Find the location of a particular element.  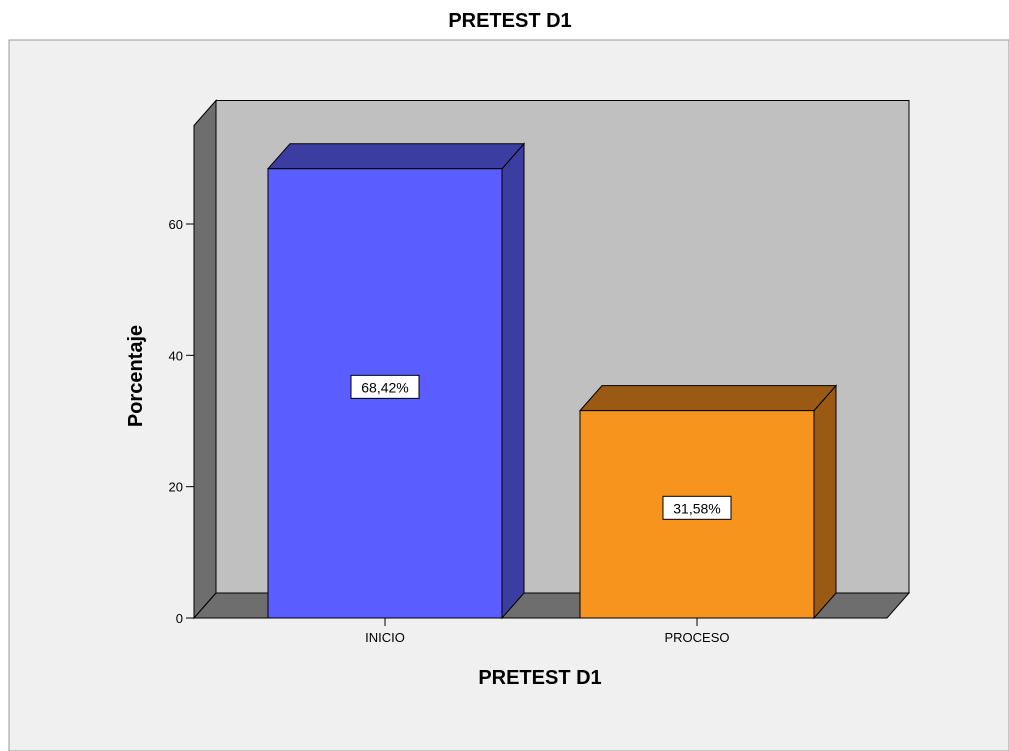

x-axis: INICIO PROCESO is located at coordinates (540, 631).